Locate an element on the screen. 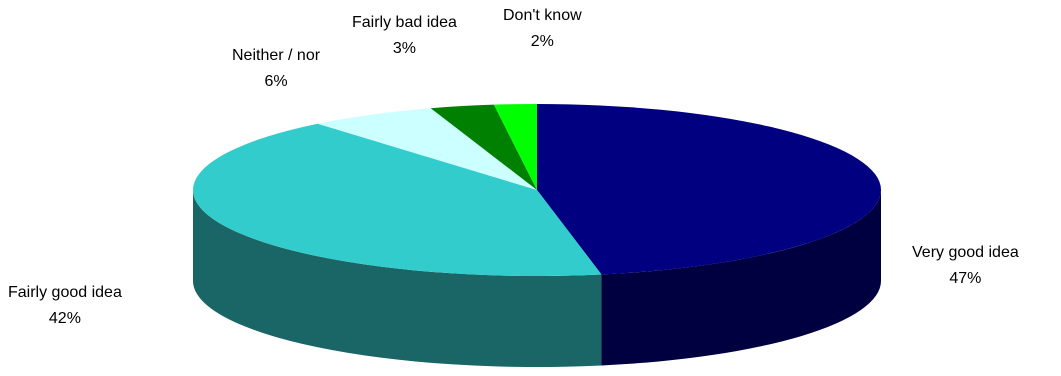  label-neither-nor-name: Neither / nor is located at coordinates (276, 55).